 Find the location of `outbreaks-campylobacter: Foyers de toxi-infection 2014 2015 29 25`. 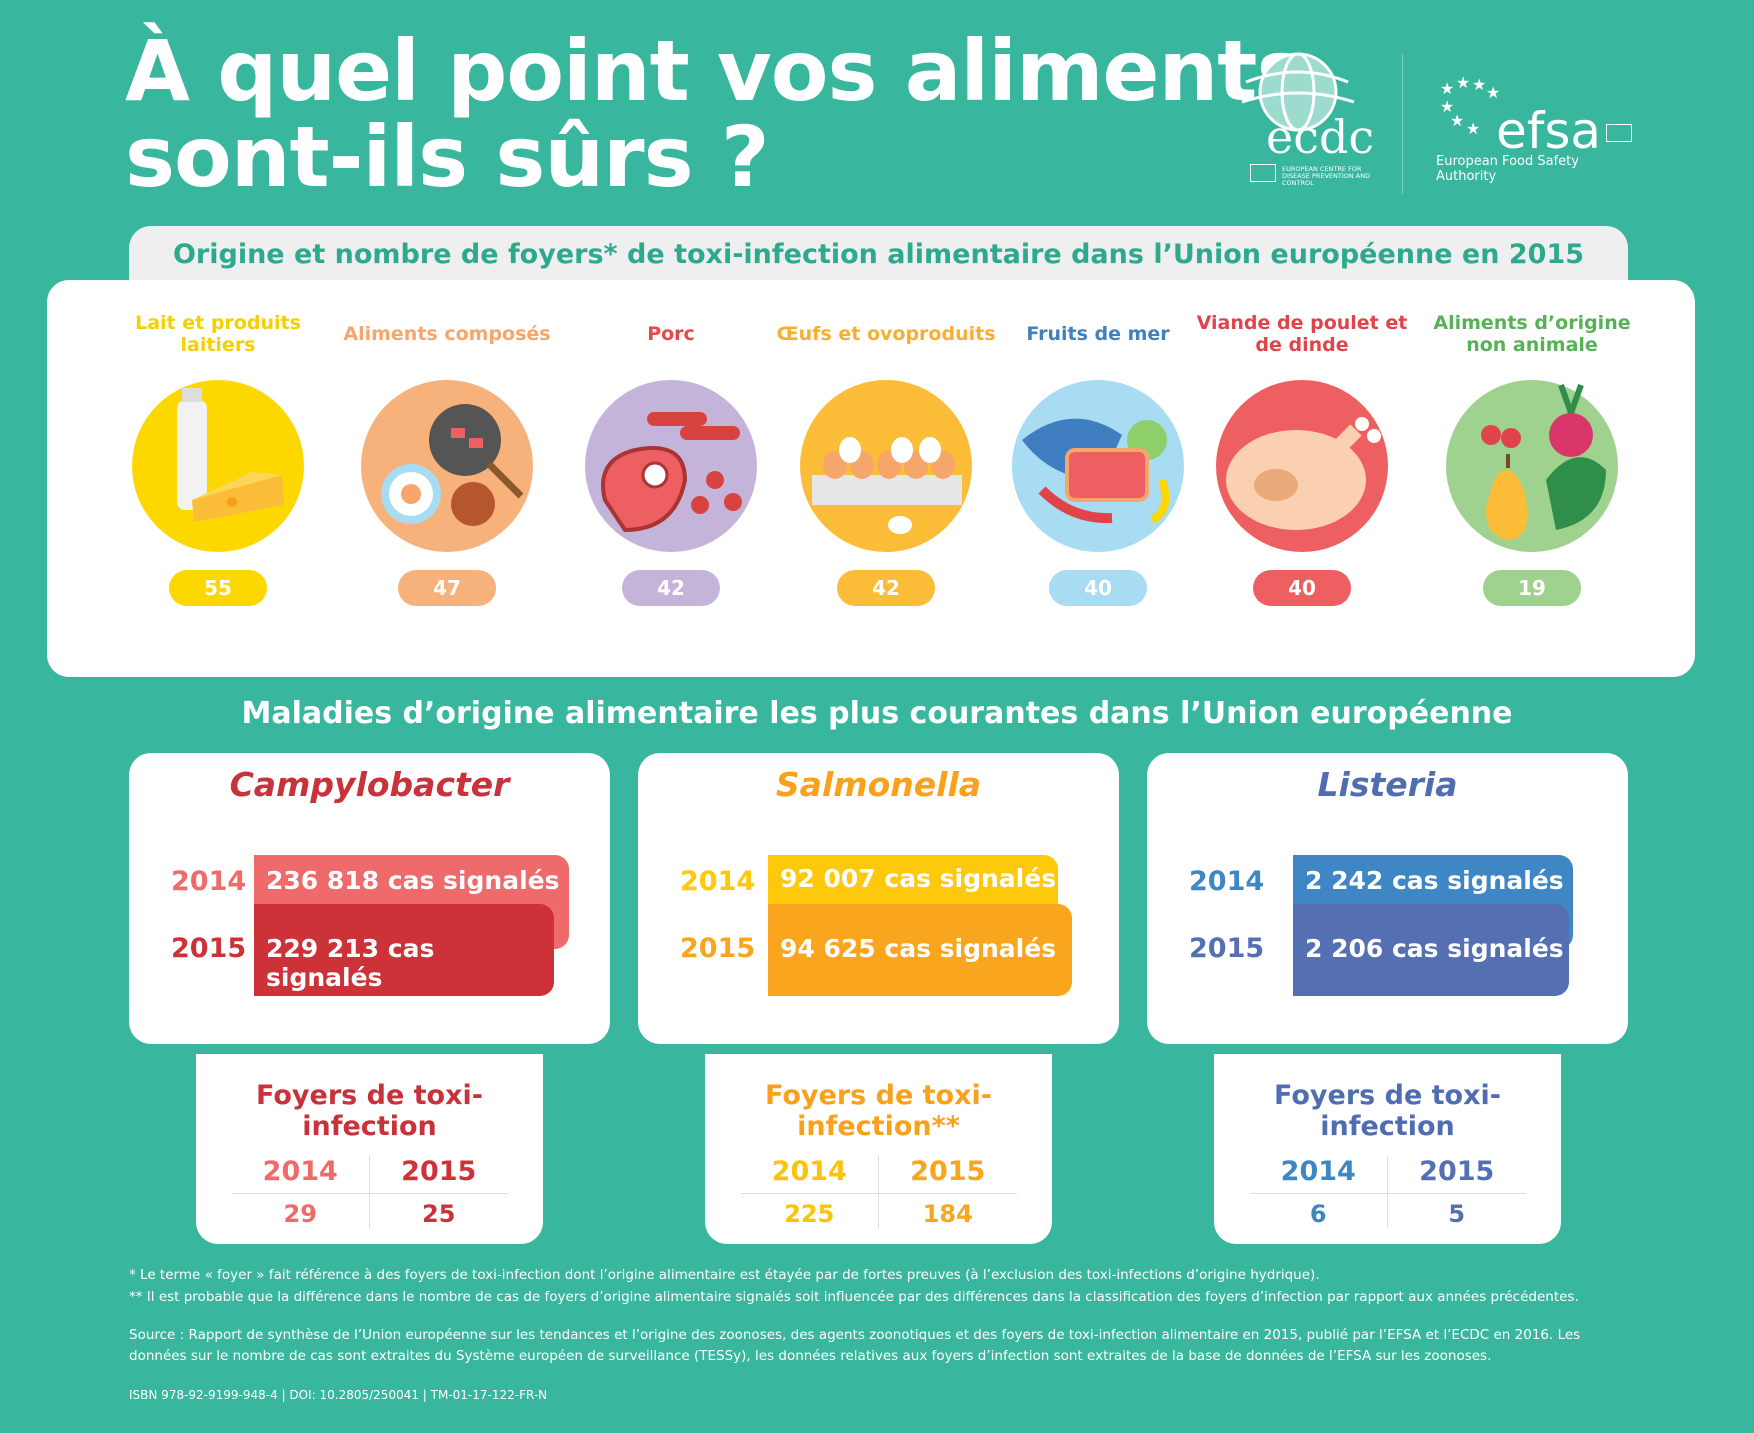

outbreaks-campylobacter: Foyers de toxi-infection 2014 2015 29 25 is located at coordinates (369, 1149).